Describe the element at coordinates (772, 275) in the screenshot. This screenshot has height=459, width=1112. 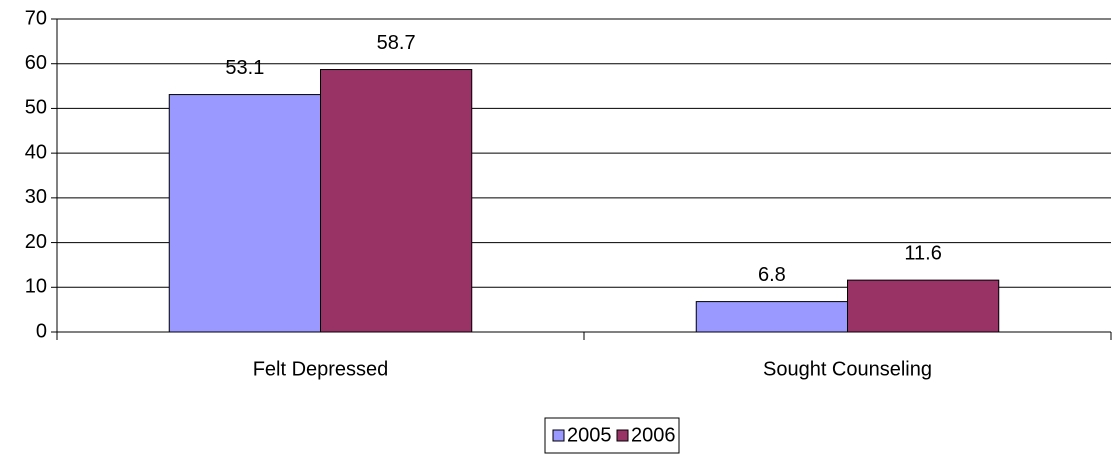
I see `data-label: 6.8` at that location.